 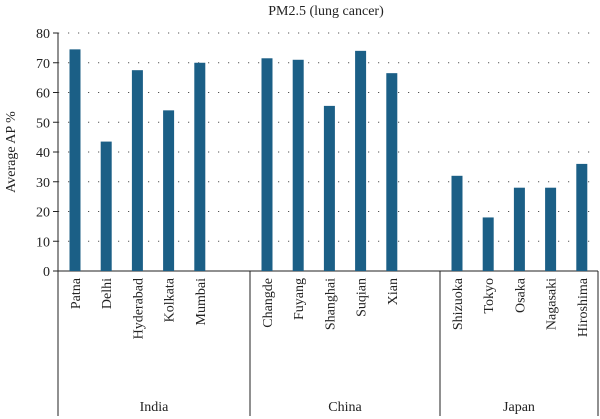 What do you see at coordinates (393, 291) in the screenshot?
I see `category-label: Xian` at bounding box center [393, 291].